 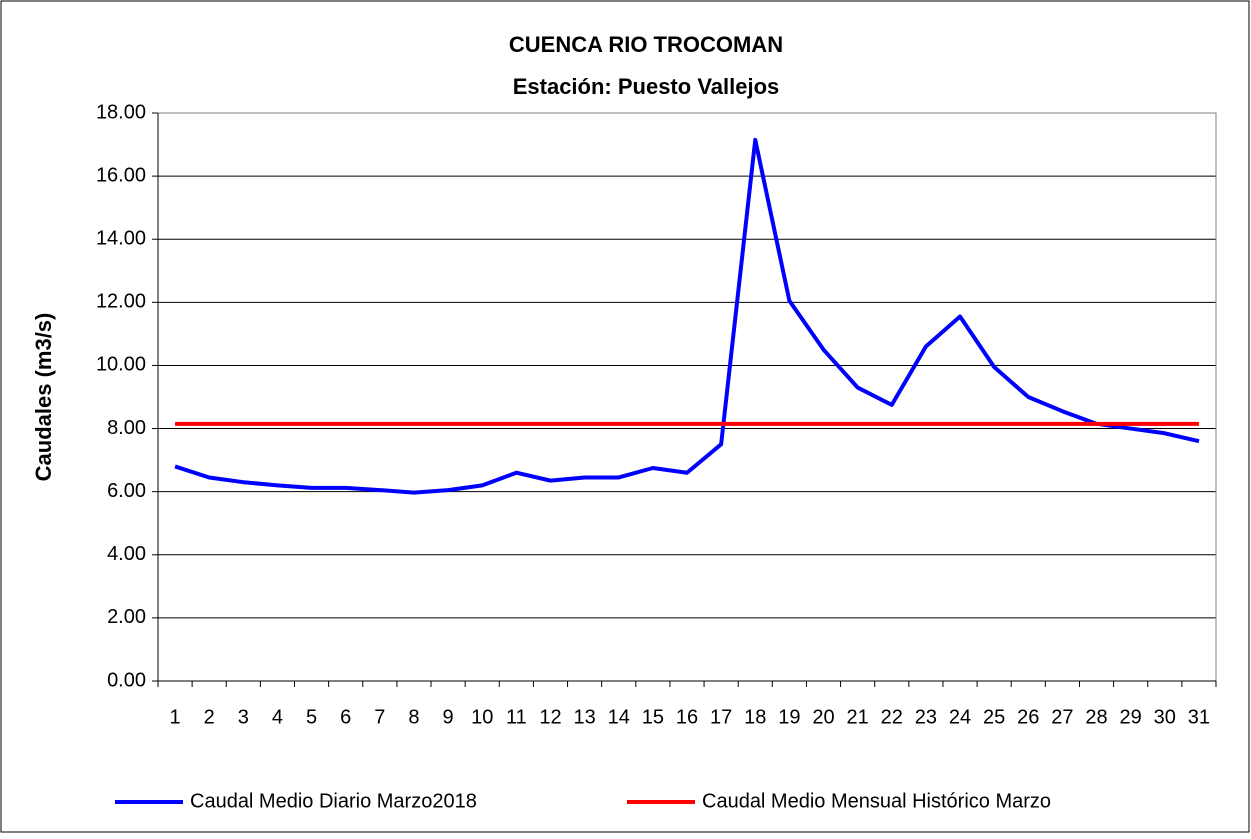 I want to click on x-tick-label: 17, so click(x=721, y=717).